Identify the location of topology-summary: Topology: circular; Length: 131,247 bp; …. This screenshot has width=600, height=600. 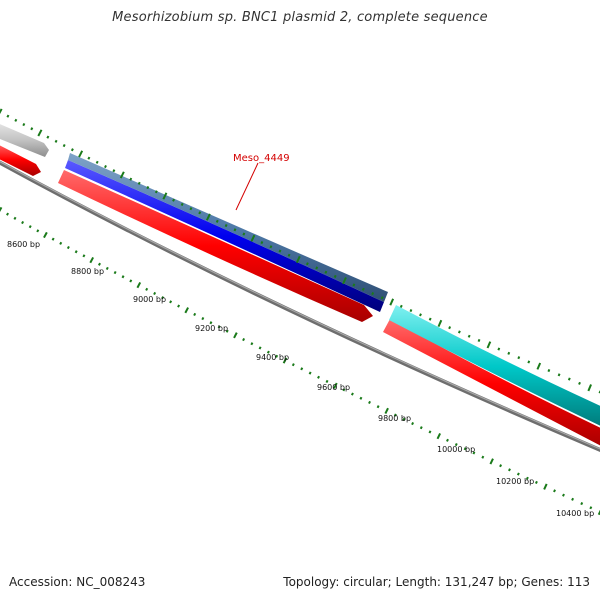
(436, 582).